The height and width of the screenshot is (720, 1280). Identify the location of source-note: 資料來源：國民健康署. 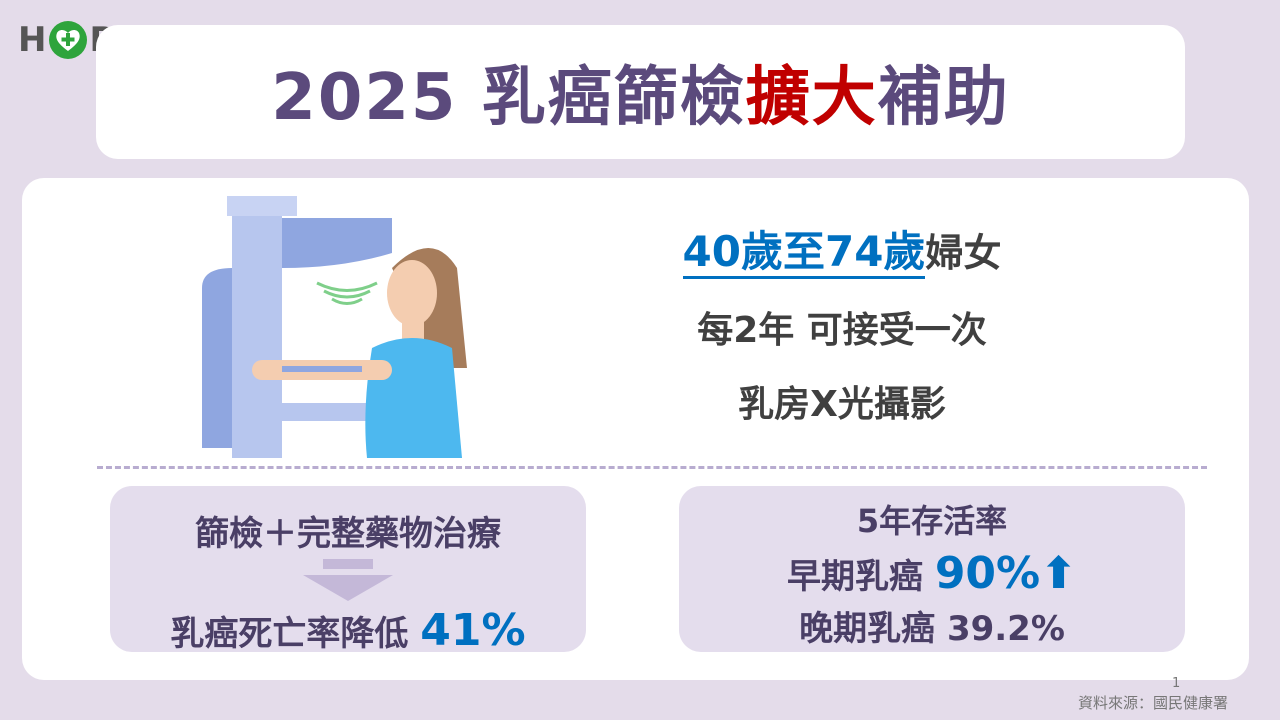
(1153, 703).